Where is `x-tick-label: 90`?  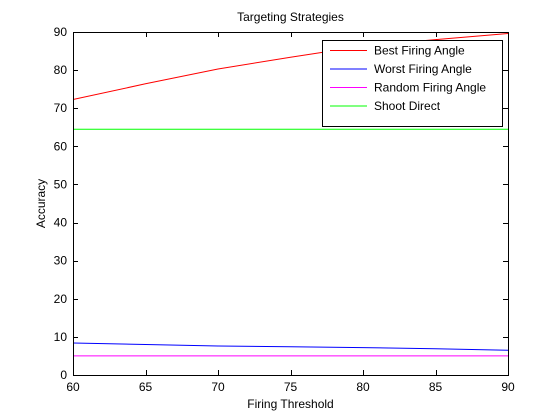
x-tick-label: 90 is located at coordinates (508, 387).